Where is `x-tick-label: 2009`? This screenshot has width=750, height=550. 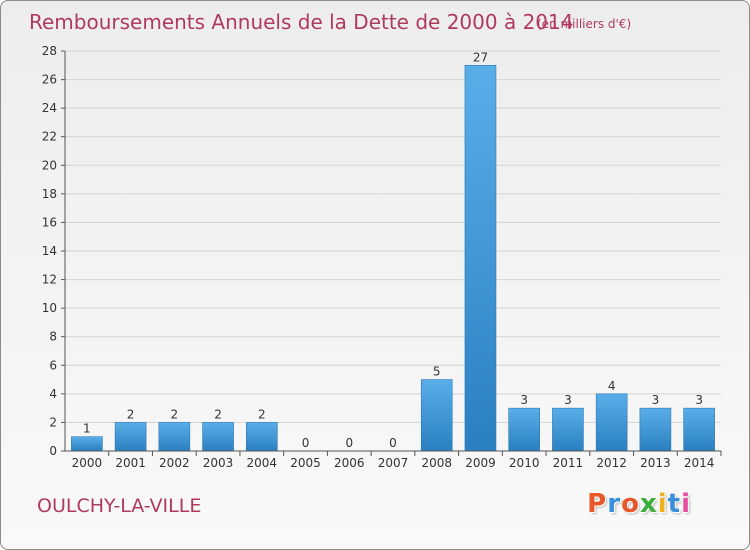 x-tick-label: 2009 is located at coordinates (480, 463).